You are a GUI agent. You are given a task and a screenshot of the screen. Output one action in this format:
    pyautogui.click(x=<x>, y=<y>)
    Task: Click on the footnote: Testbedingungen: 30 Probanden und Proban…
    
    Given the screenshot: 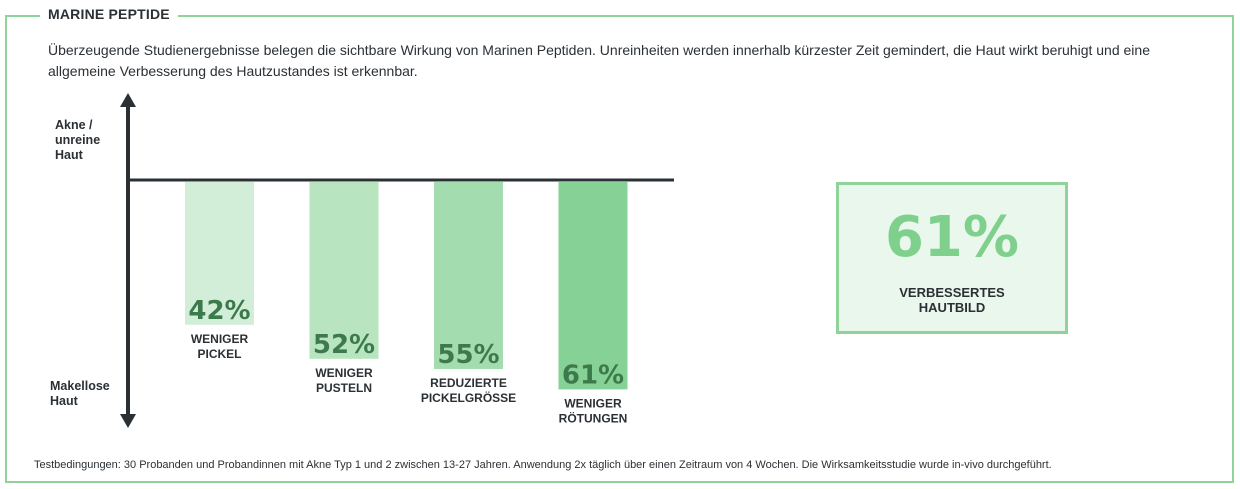 What is the action you would take?
    pyautogui.click(x=543, y=465)
    